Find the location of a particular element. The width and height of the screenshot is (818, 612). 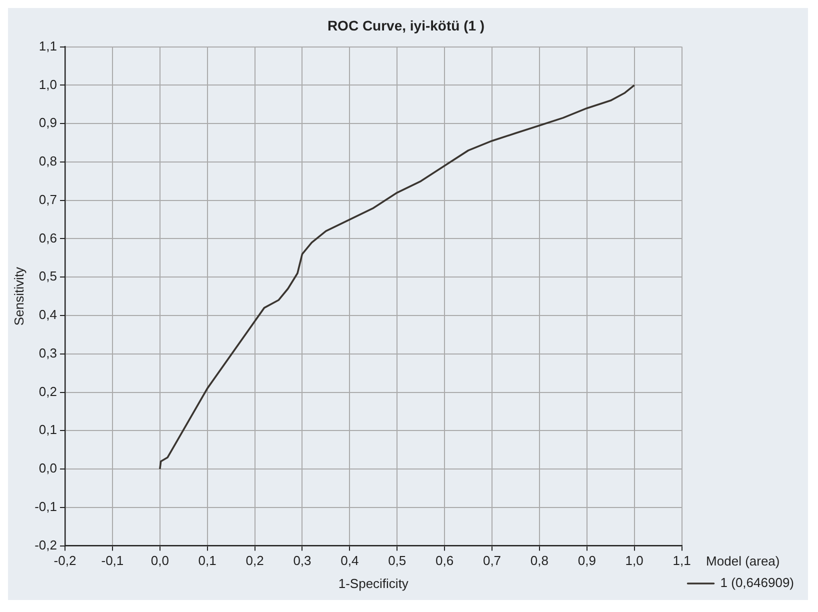

y-tick-label: 0,4 is located at coordinates (47, 314).